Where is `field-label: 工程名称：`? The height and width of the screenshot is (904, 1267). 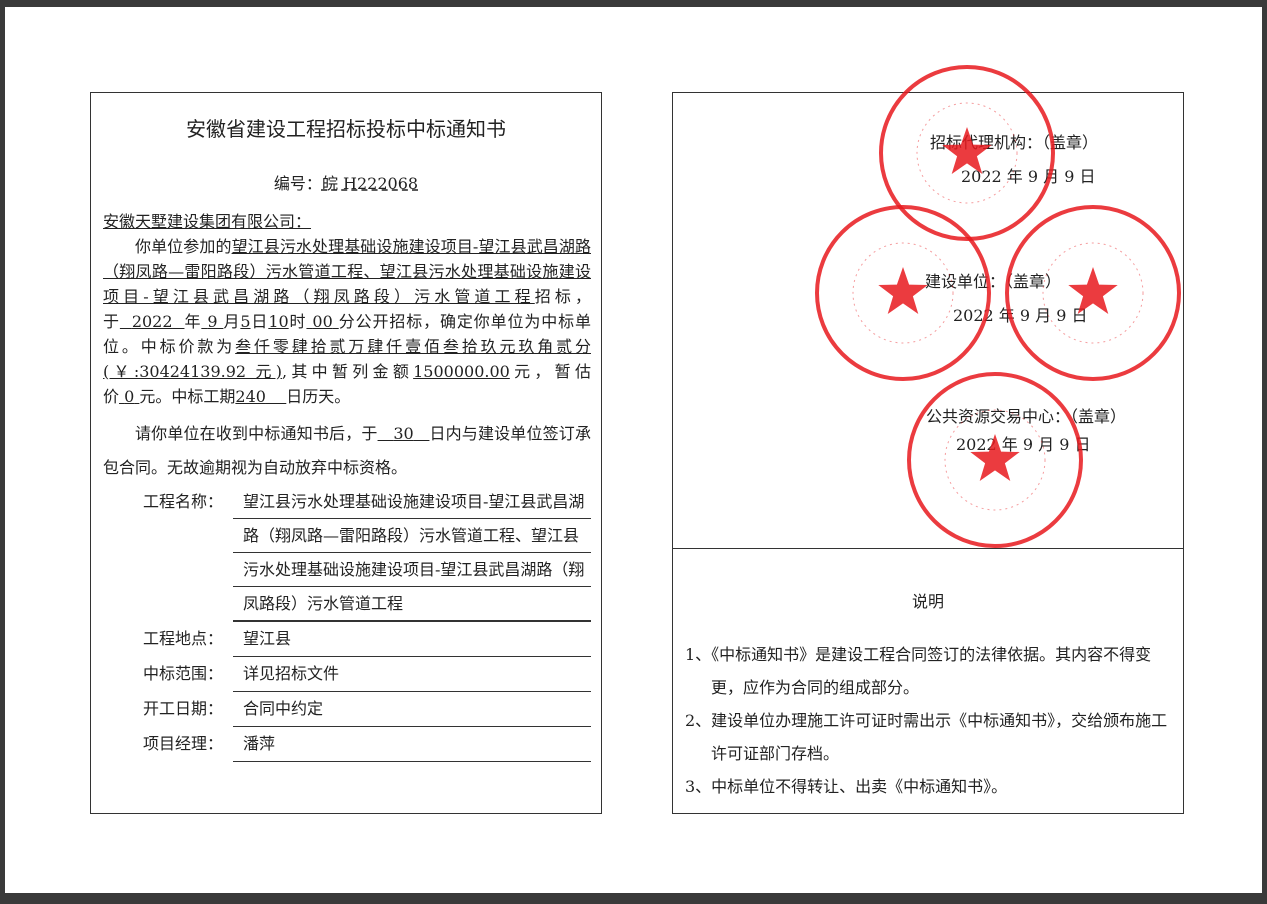 field-label: 工程名称： is located at coordinates (182, 501).